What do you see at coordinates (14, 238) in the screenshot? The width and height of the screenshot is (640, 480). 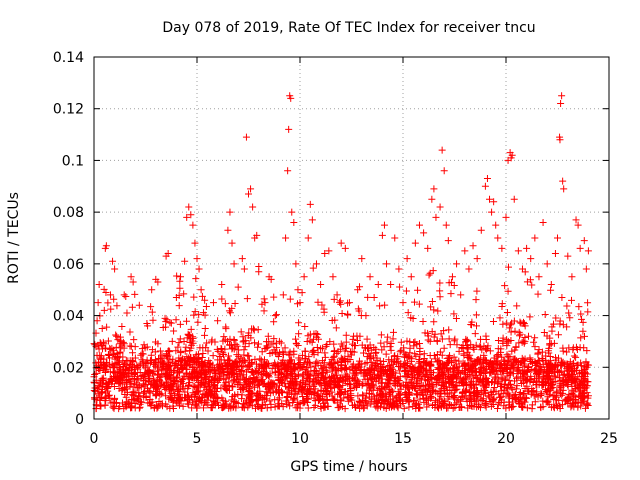 I see `y-axis-label: ROTI / TECUs` at bounding box center [14, 238].